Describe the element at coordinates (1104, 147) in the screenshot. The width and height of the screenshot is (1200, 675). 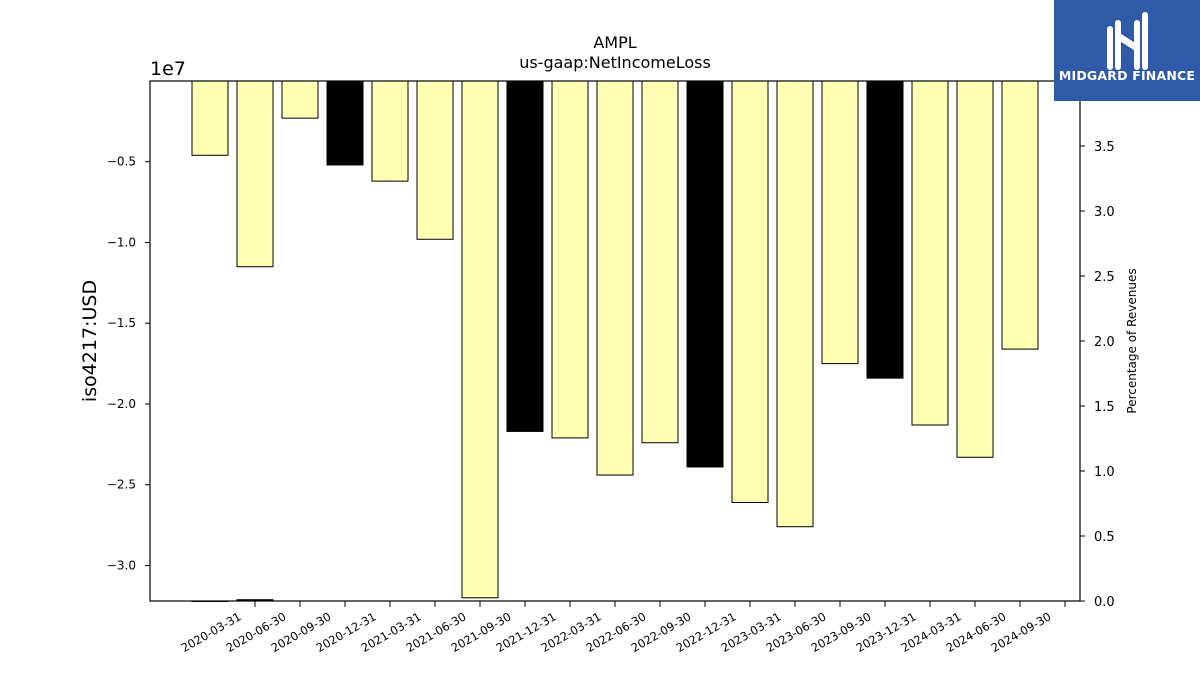
I see `y-right-tick-label: 3.5` at that location.